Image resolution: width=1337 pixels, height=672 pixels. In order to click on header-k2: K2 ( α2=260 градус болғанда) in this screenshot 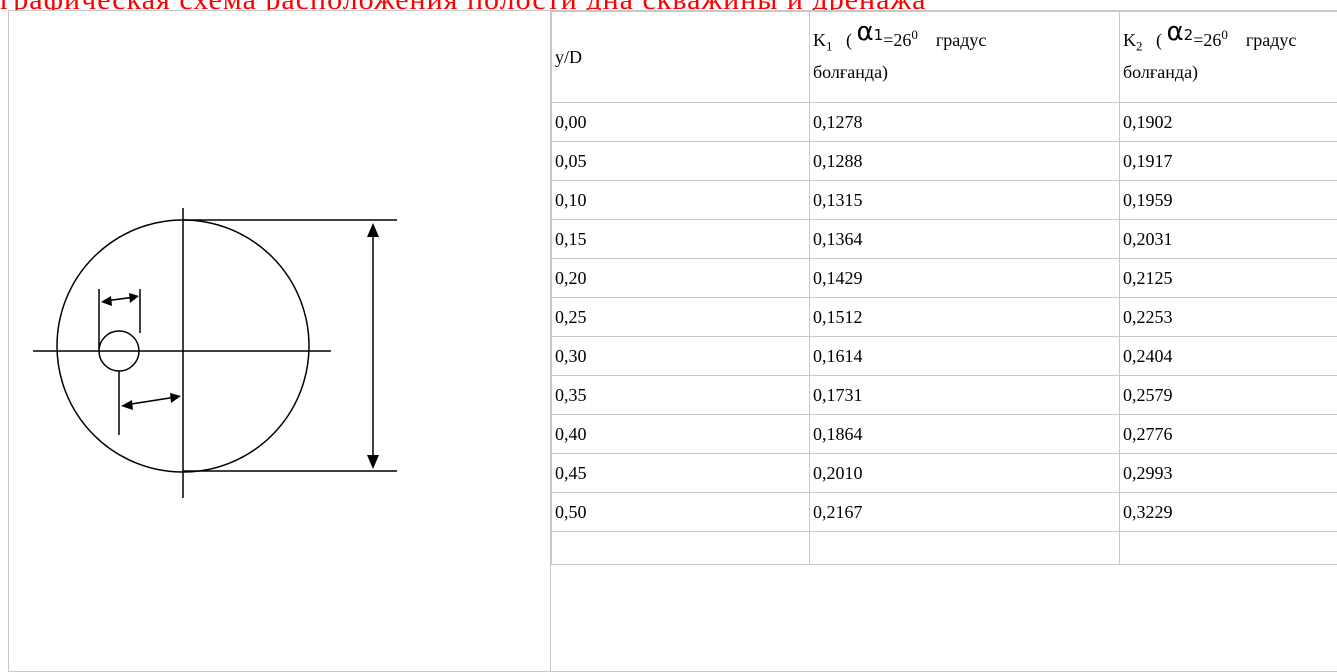, I will do `click(1228, 57)`.